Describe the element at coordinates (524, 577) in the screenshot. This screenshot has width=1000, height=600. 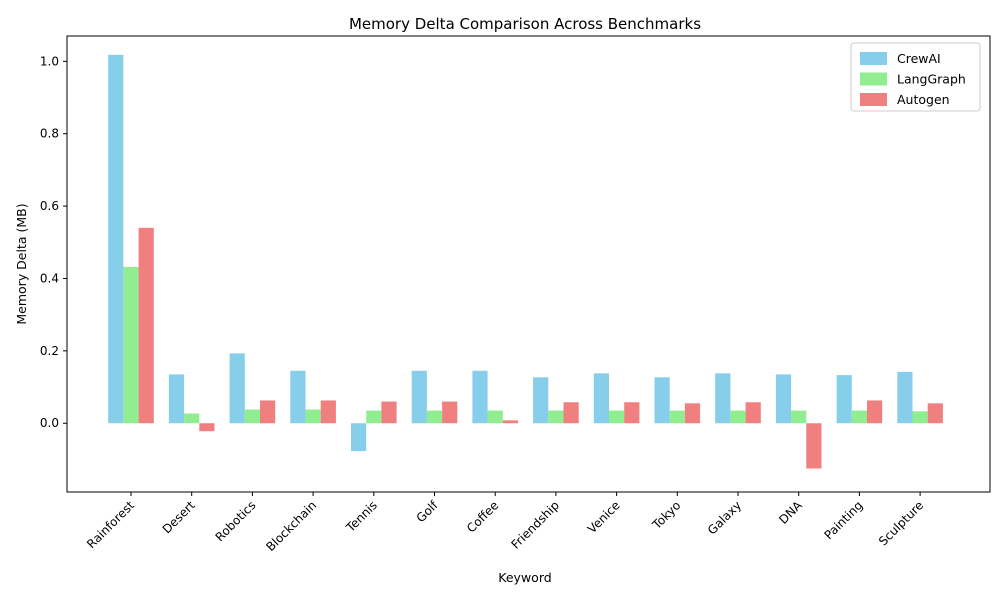
I see `x-axis-title: Keyword` at that location.